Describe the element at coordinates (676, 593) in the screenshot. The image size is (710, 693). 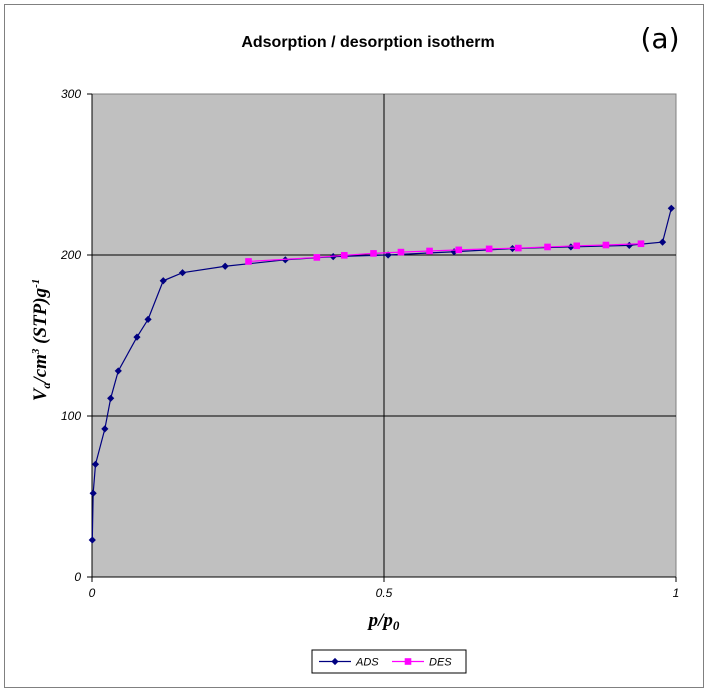
I see `x-tick-label: 1` at that location.